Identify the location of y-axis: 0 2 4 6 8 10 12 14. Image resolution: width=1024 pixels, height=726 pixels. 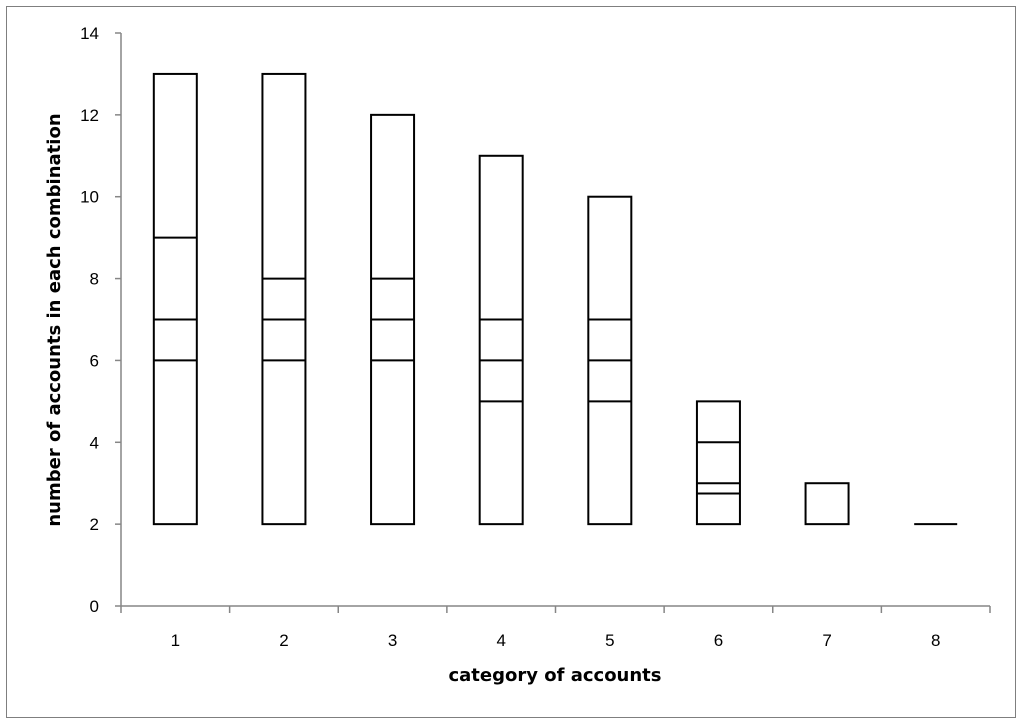
(101, 320).